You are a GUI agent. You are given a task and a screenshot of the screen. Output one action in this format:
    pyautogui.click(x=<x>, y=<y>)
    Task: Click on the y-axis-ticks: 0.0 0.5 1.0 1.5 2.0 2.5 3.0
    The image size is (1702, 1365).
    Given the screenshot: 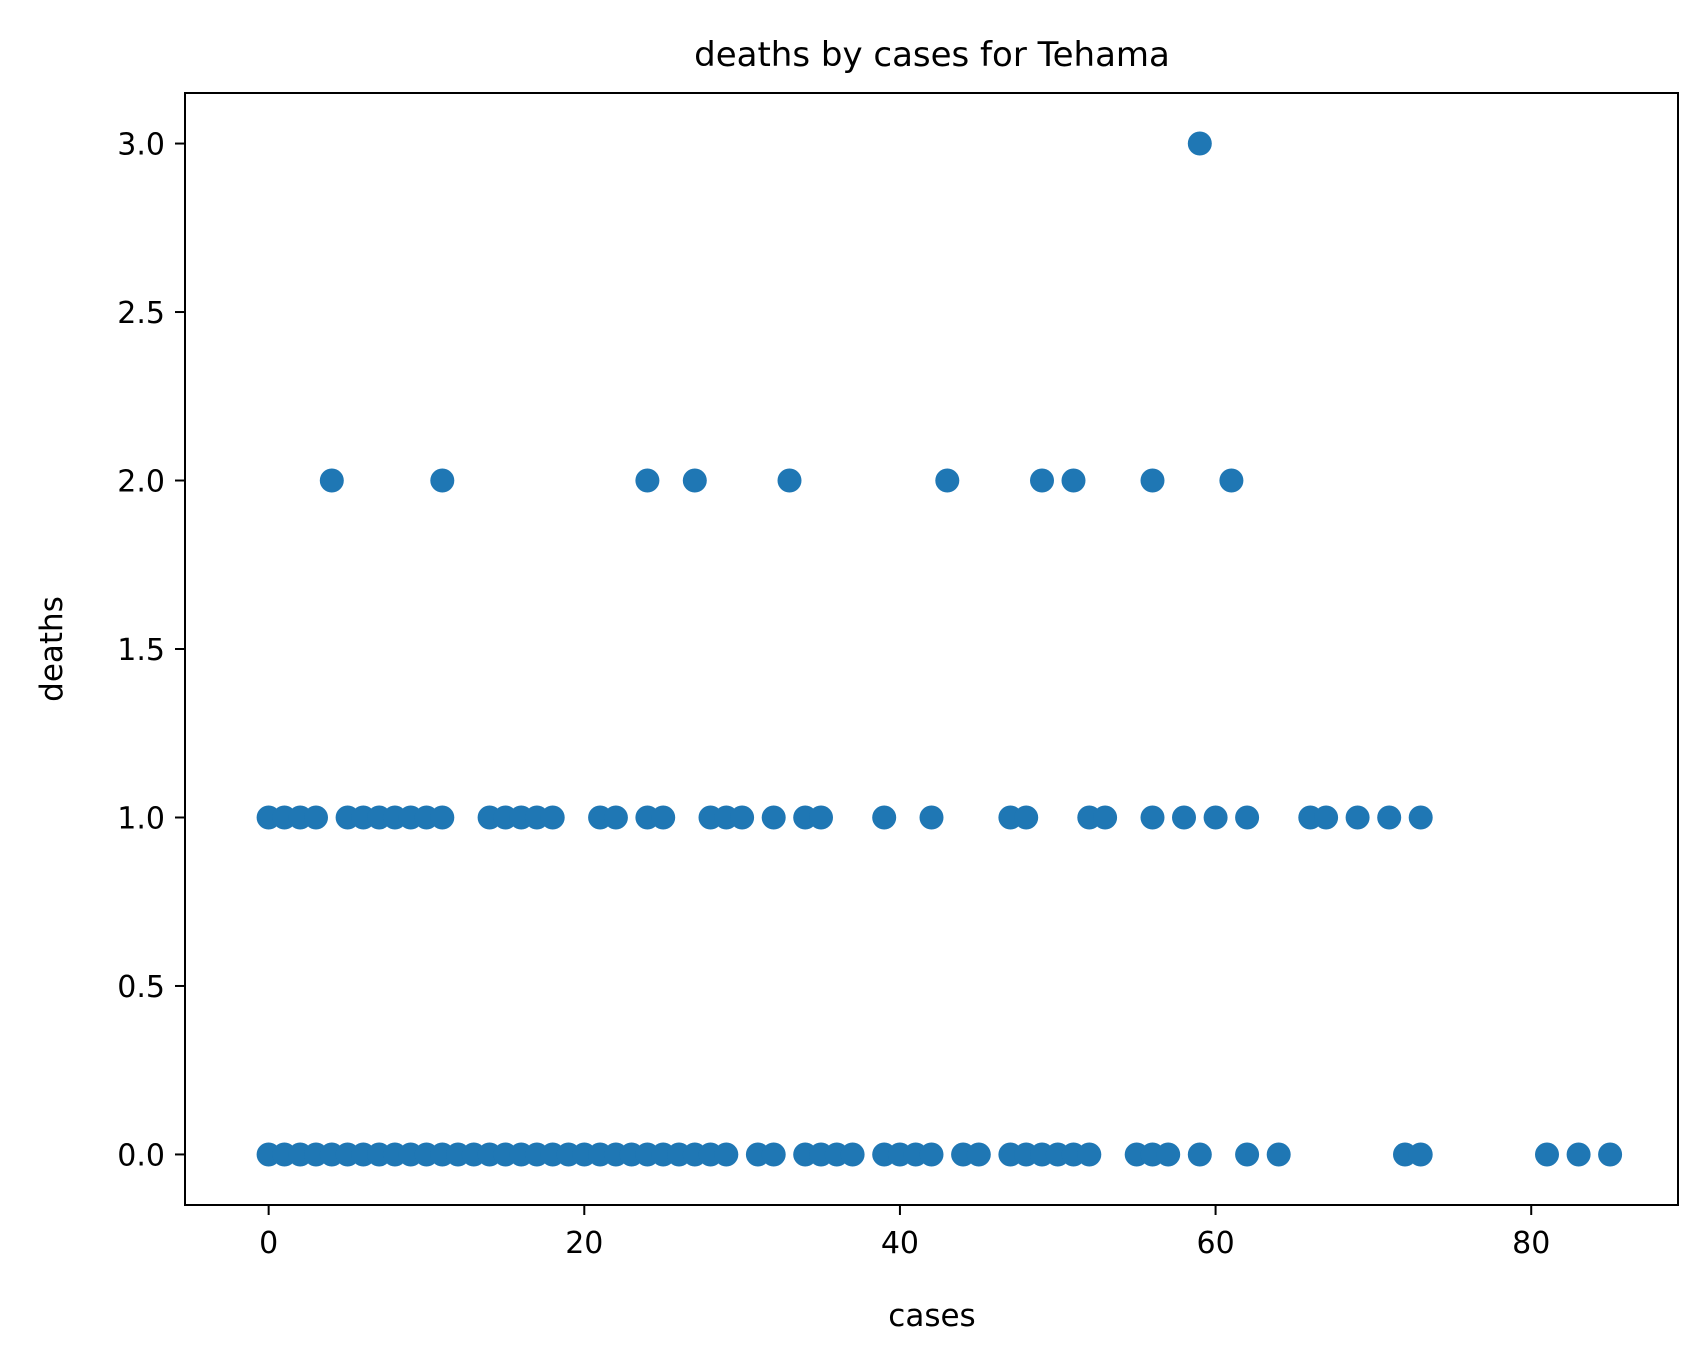 What is the action you would take?
    pyautogui.click(x=151, y=650)
    